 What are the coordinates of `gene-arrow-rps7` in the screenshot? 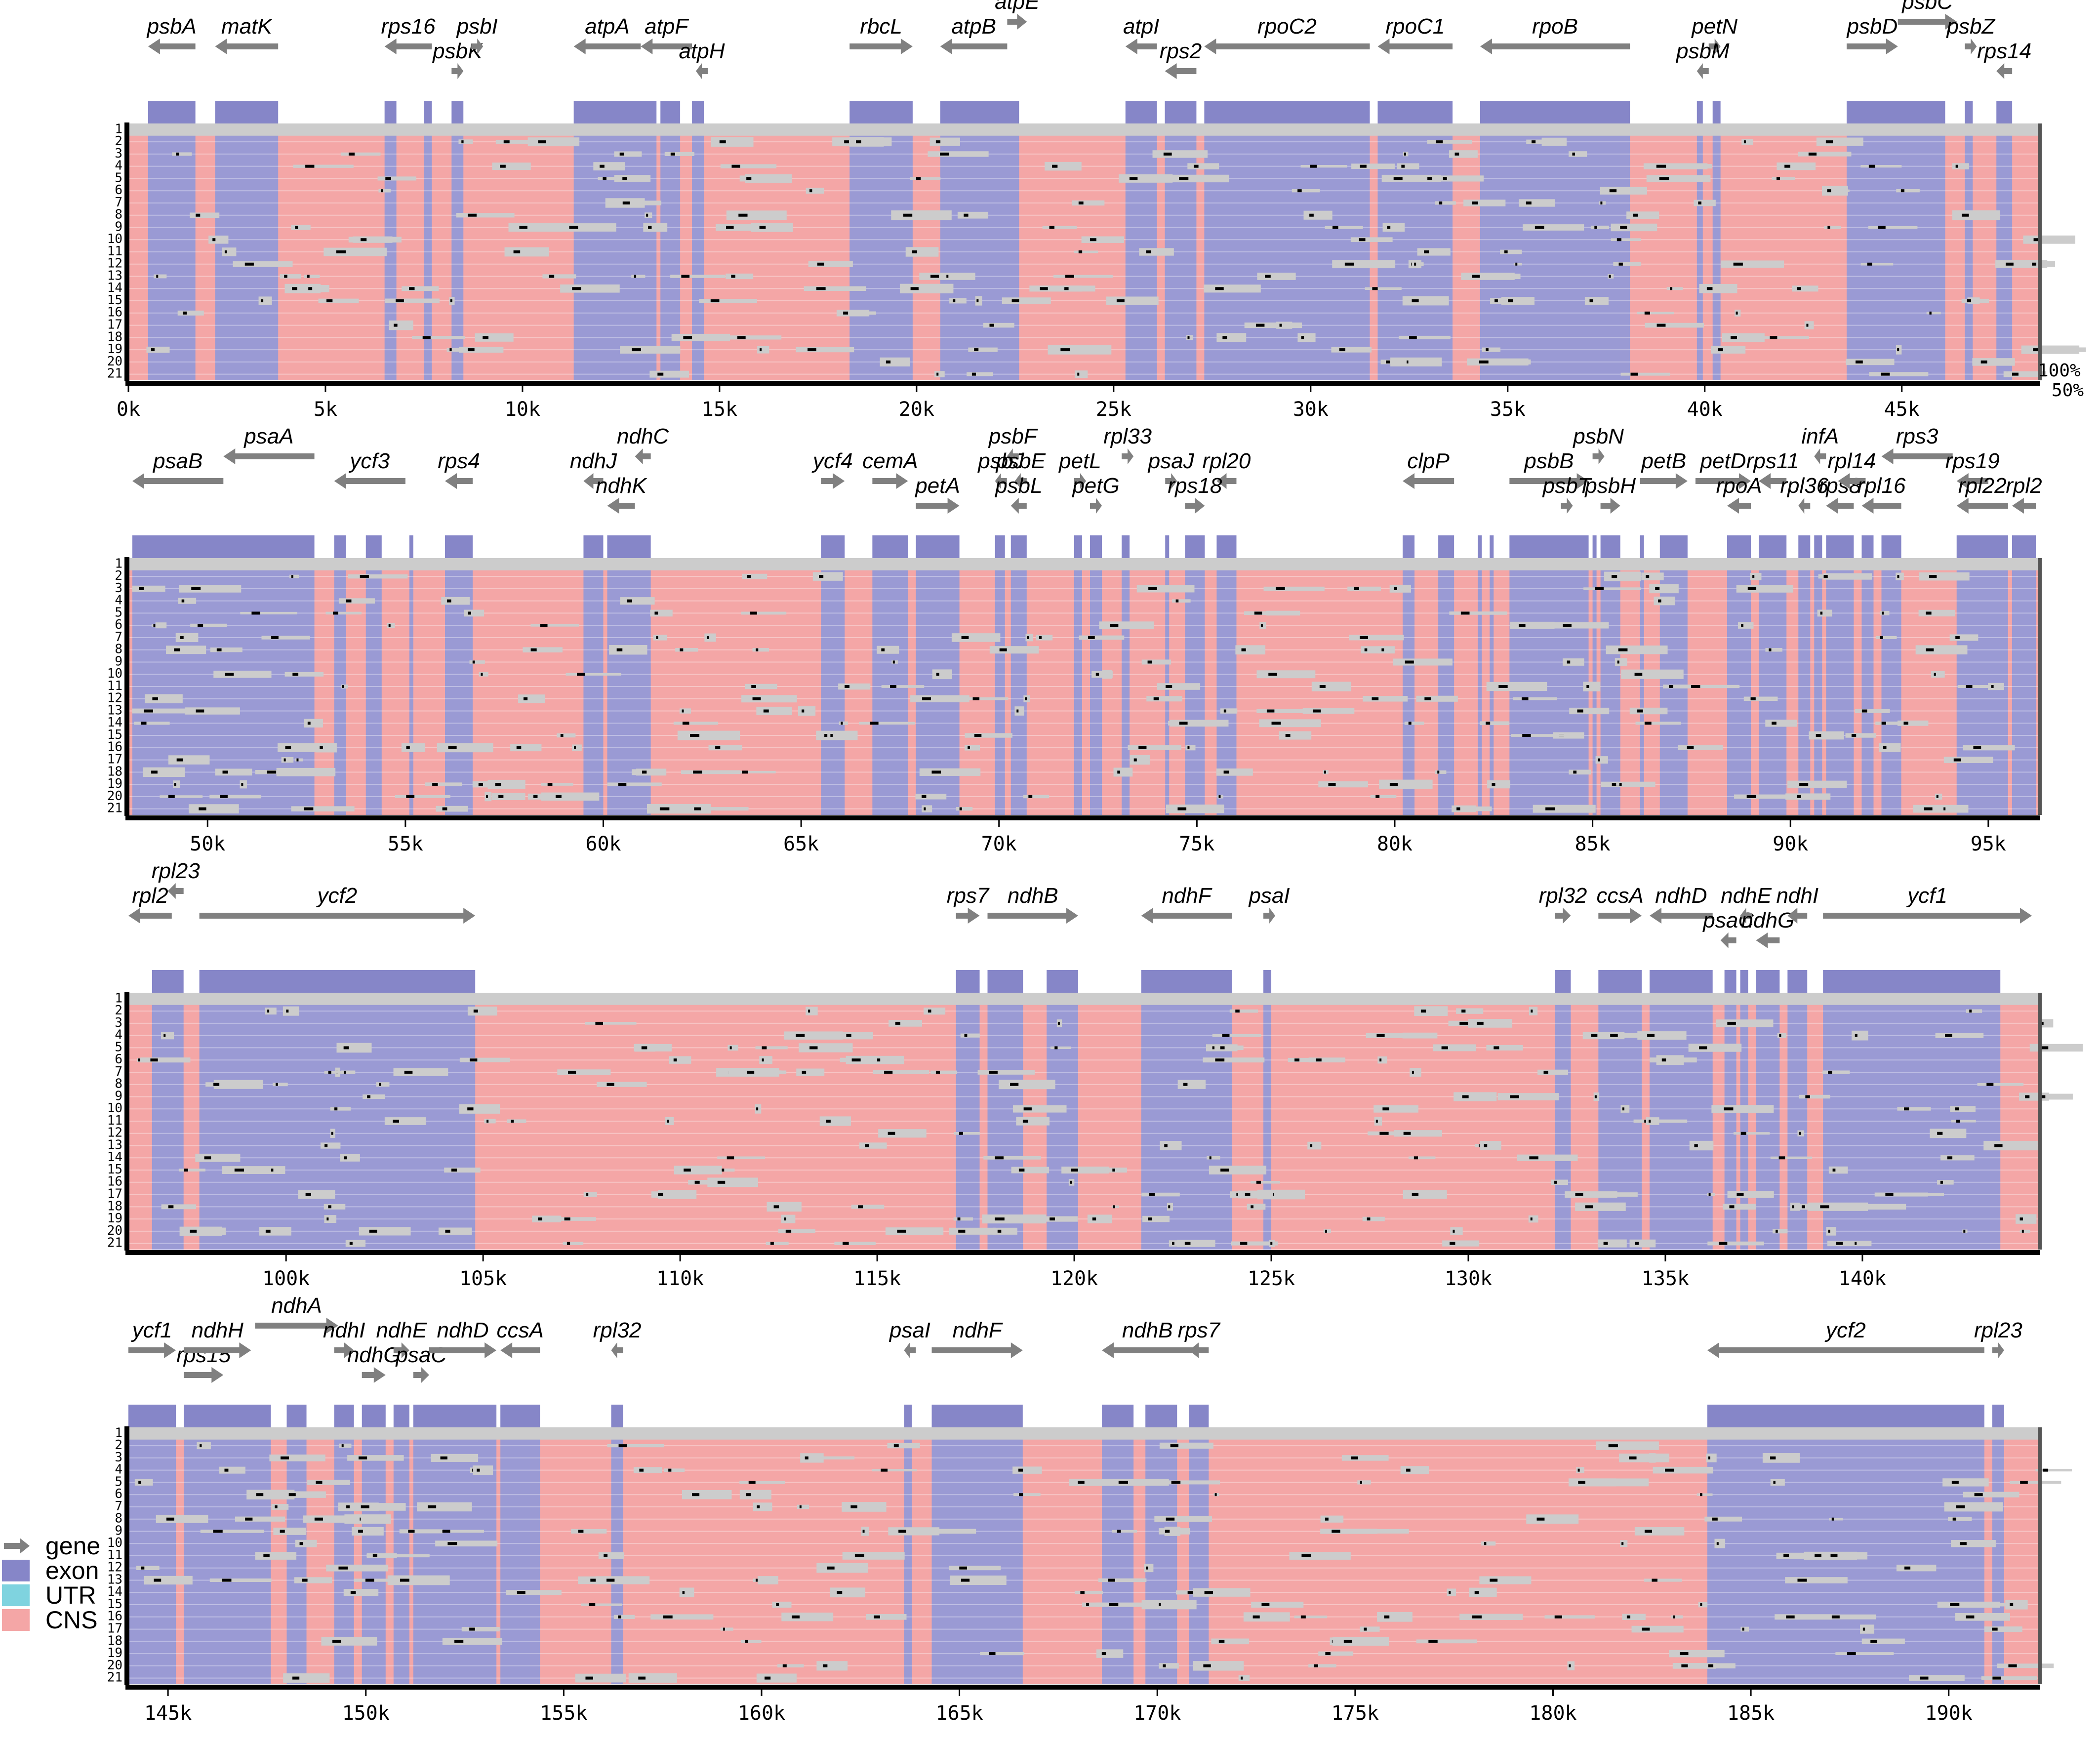 It's located at (1199, 1350).